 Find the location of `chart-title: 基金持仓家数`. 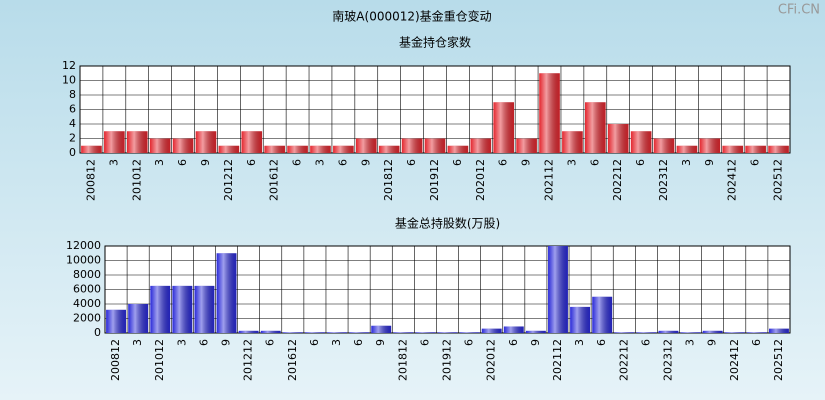

chart-title: 基金持仓家数 is located at coordinates (435, 42).